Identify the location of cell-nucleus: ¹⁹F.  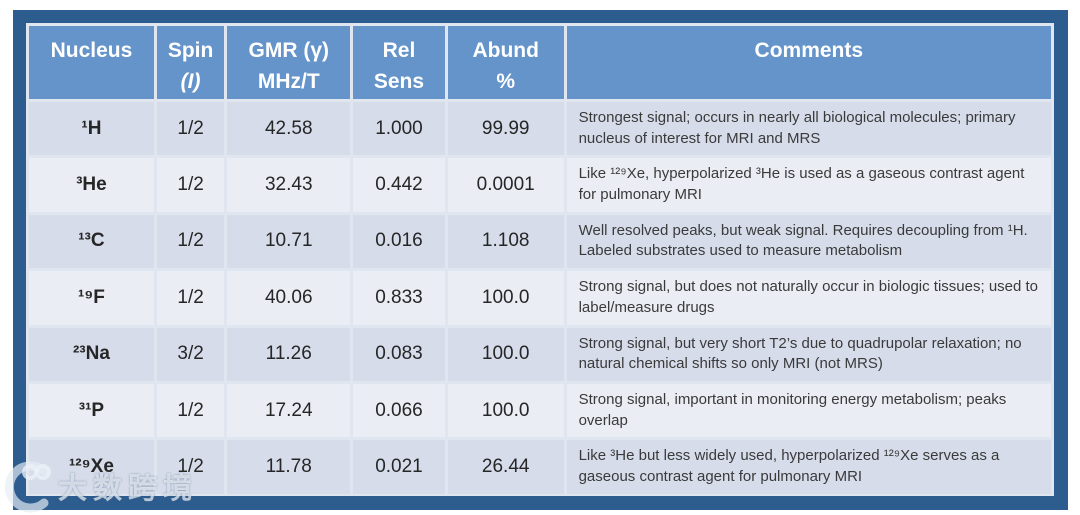
(91, 298).